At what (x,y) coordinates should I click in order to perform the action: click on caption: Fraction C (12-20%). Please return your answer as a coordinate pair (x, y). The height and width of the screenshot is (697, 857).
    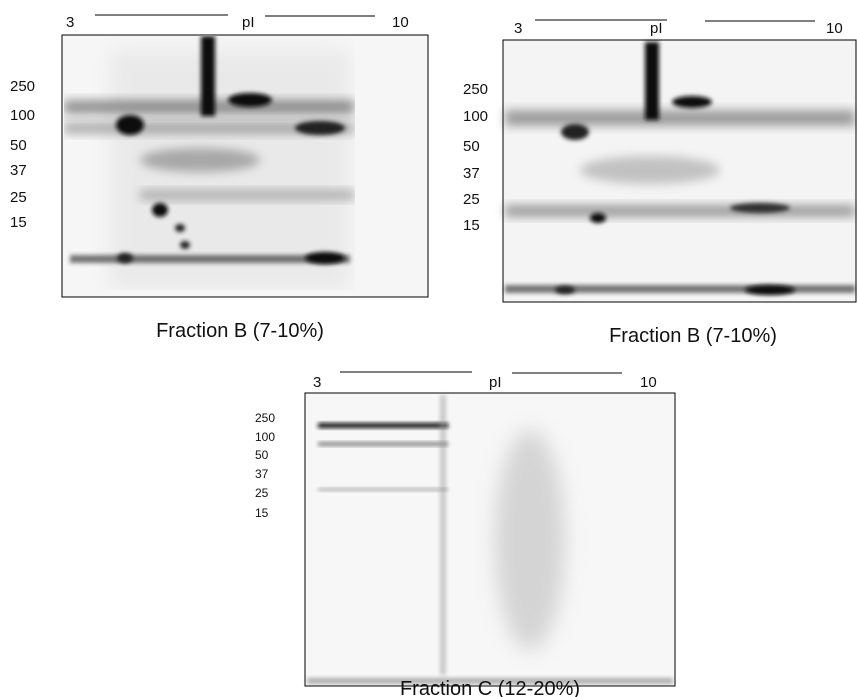
    Looking at the image, I should click on (490, 687).